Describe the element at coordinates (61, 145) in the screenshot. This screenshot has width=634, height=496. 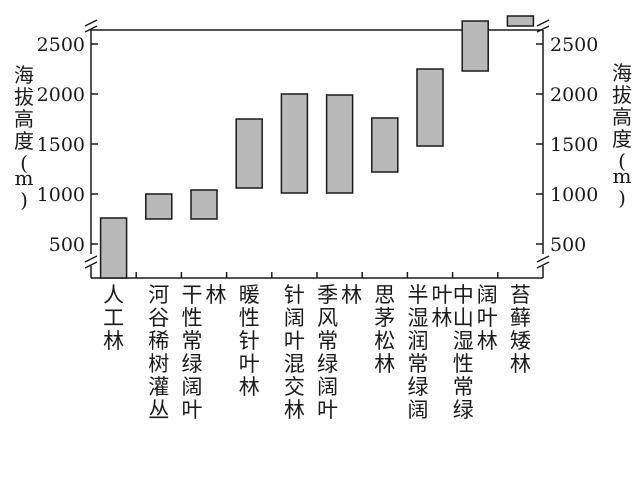
I see `y-tick-label-left: 1500` at that location.